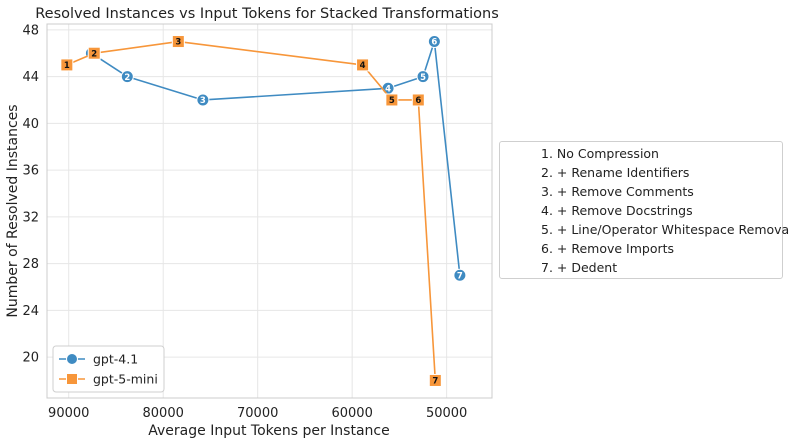  Describe the element at coordinates (72, 379) in the screenshot. I see `legend-marker-gpt-5-mini` at that location.